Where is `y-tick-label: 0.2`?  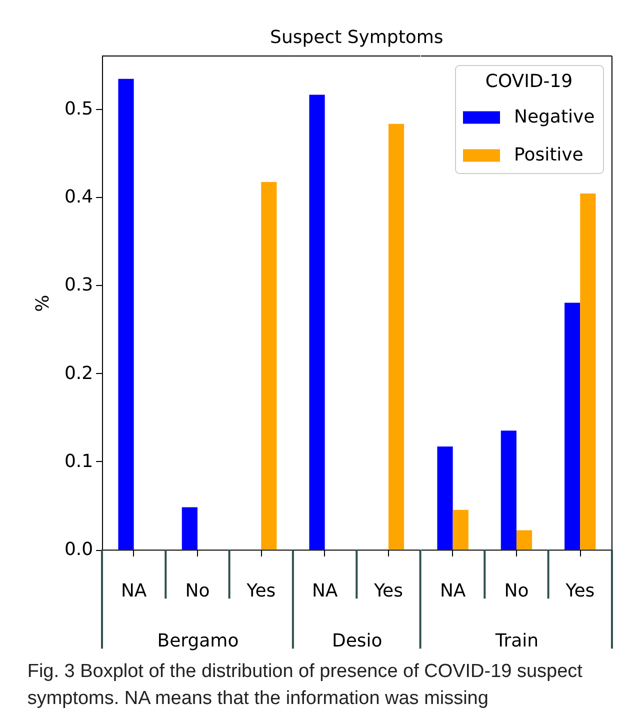
y-tick-label: 0.2 is located at coordinates (79, 373).